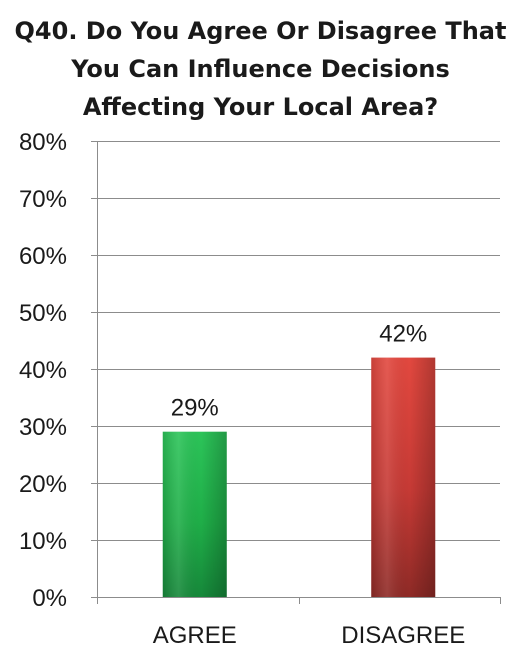 Image resolution: width=521 pixels, height=646 pixels. I want to click on chart-title-line-1: Q40. Do You Agree Or Disagree That, so click(260, 31).